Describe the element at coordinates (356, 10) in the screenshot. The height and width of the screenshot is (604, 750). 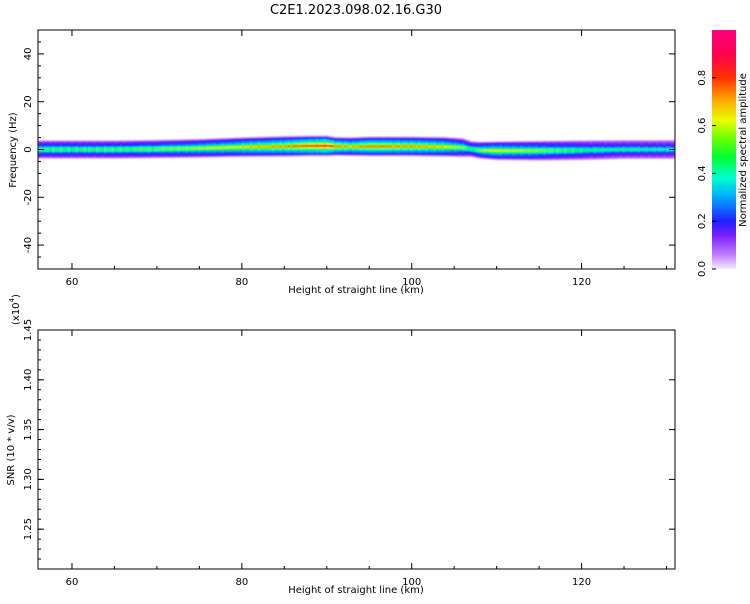
I see `figure-title: C2E1.2023.098.02.16.G30` at that location.